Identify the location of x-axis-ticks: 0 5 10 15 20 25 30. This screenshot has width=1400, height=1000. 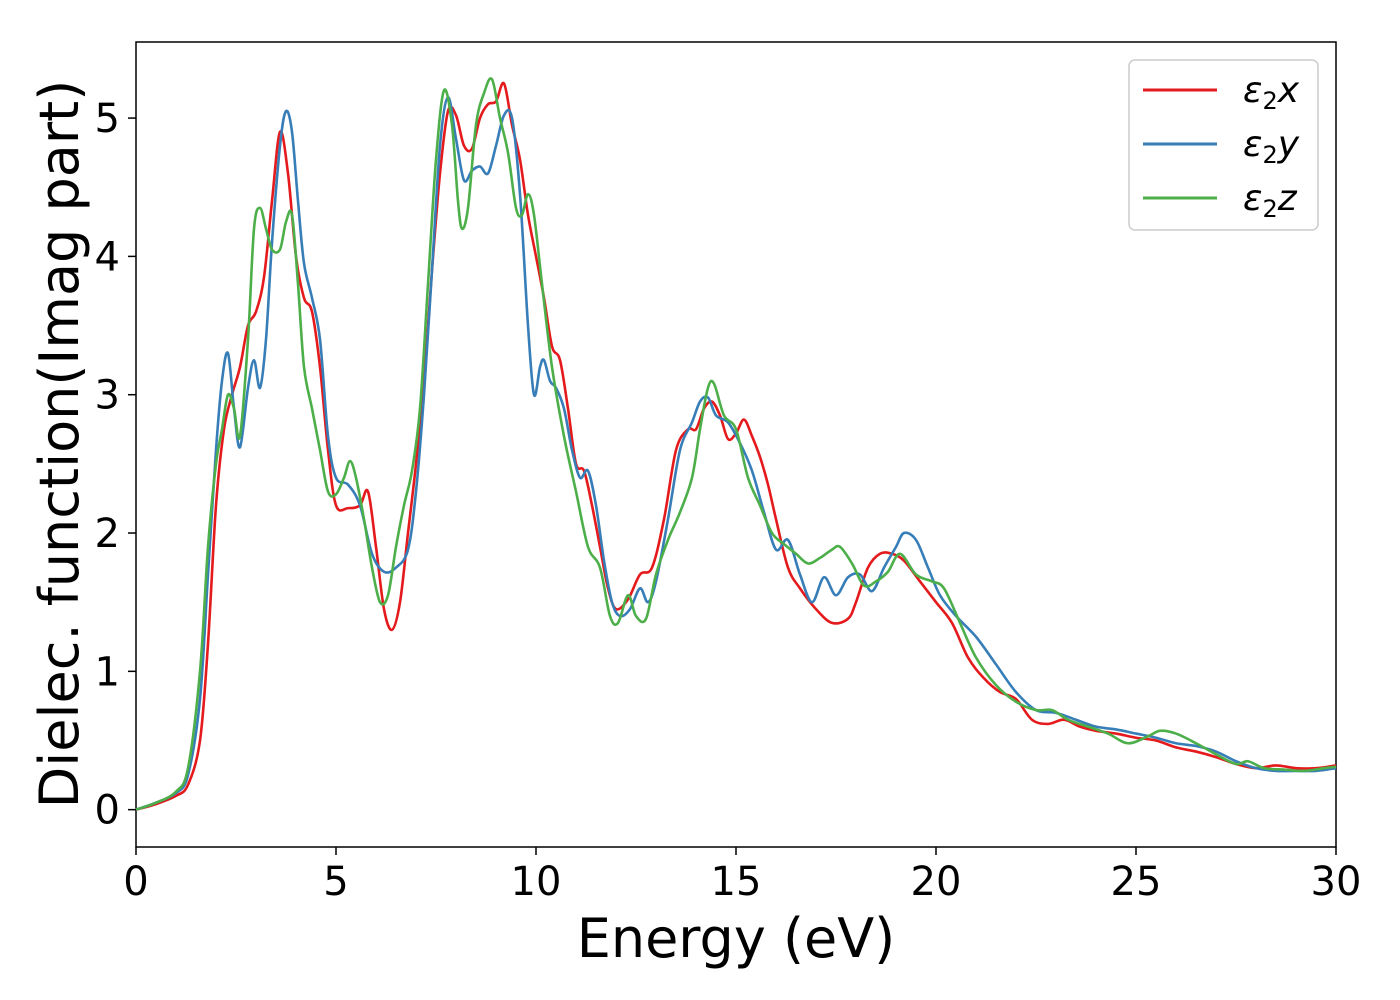
(742, 876).